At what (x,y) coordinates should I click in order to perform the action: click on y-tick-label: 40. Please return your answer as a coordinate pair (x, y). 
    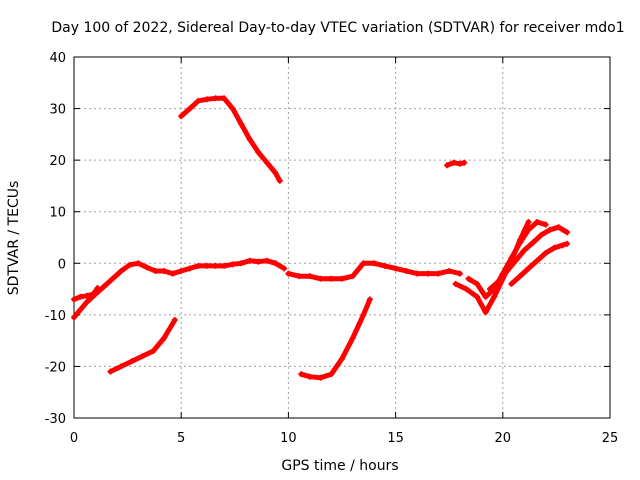
    Looking at the image, I should click on (57, 58).